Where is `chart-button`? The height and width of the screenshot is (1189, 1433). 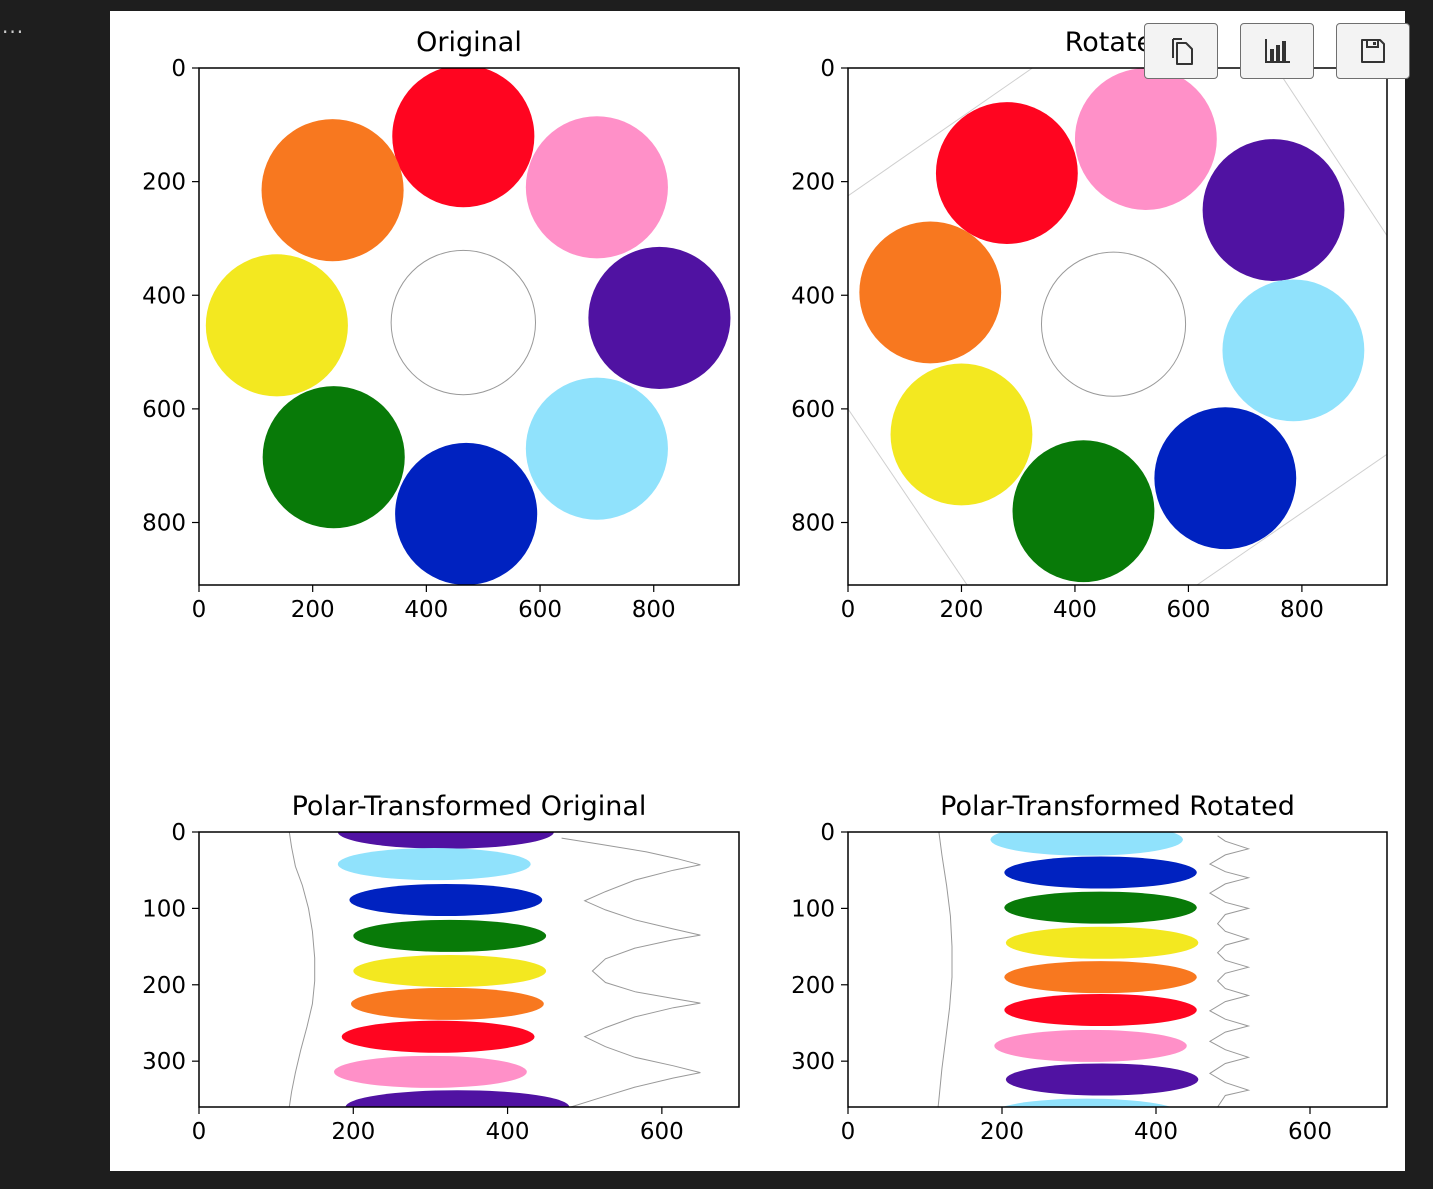 chart-button is located at coordinates (1277, 51).